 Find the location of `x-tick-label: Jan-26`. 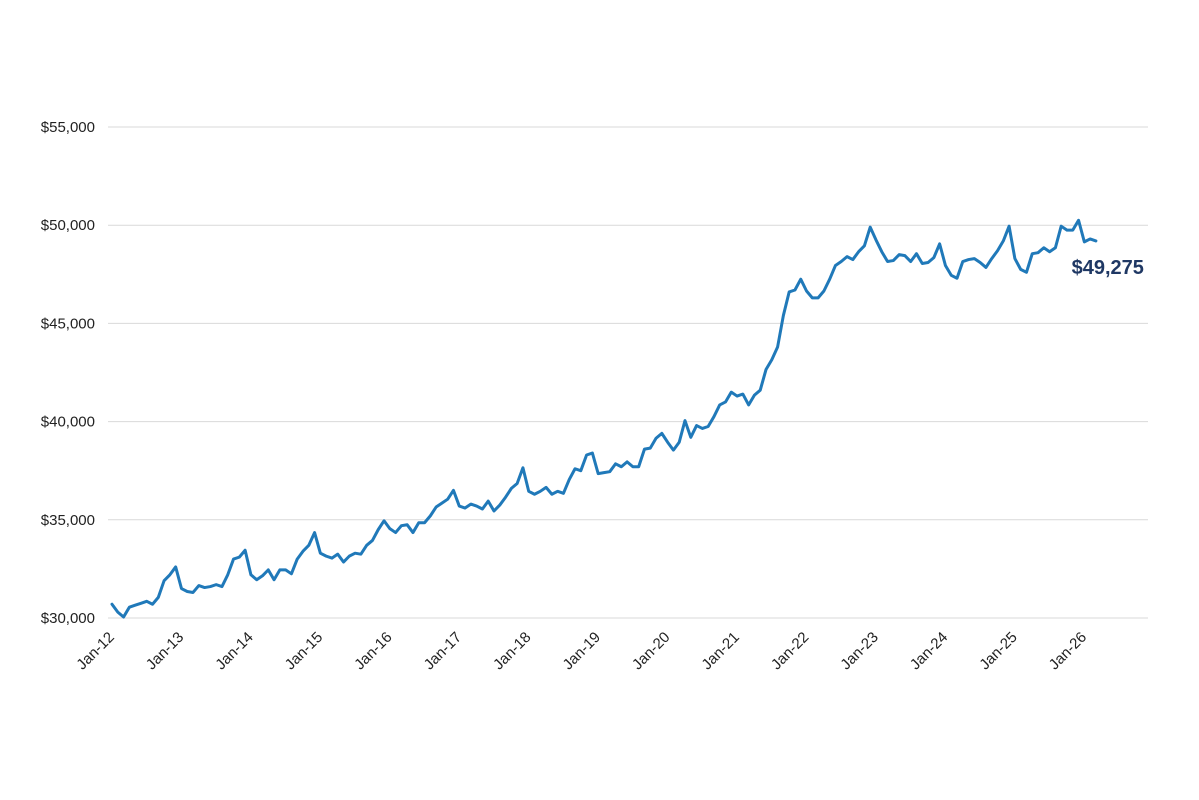

x-tick-label: Jan-26 is located at coordinates (1068, 651).